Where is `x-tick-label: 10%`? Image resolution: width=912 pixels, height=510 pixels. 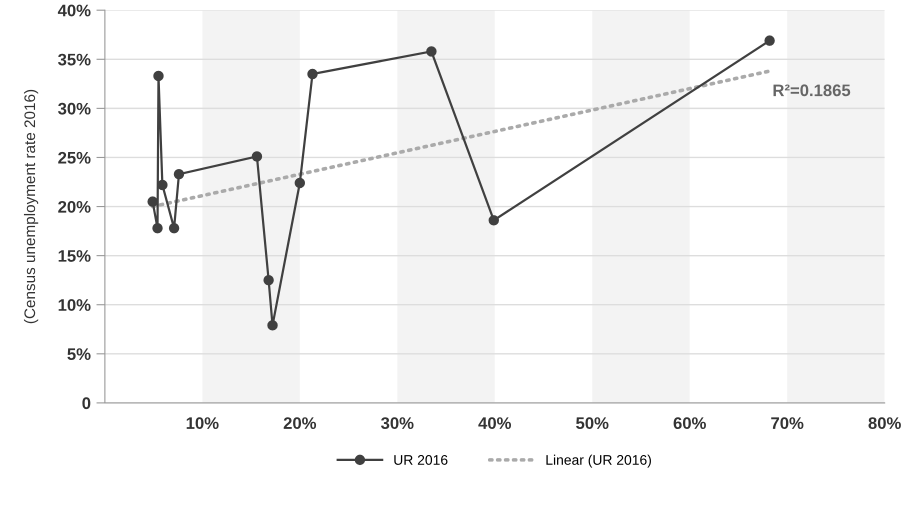 x-tick-label: 10% is located at coordinates (202, 423).